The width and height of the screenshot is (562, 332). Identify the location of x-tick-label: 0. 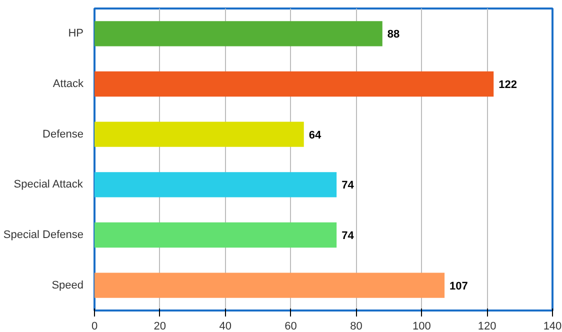
(94, 326).